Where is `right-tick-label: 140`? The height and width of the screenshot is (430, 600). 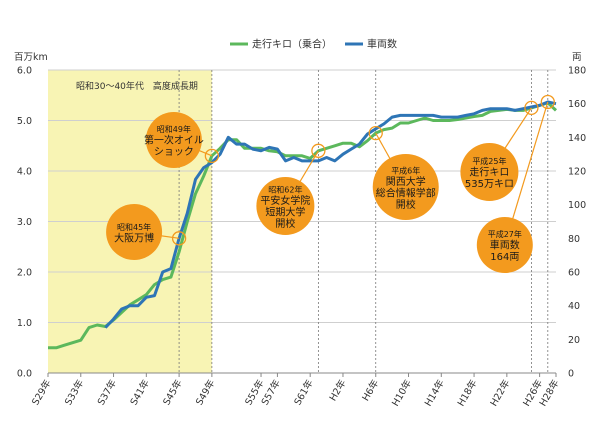
right-tick-label: 140 is located at coordinates (577, 138).